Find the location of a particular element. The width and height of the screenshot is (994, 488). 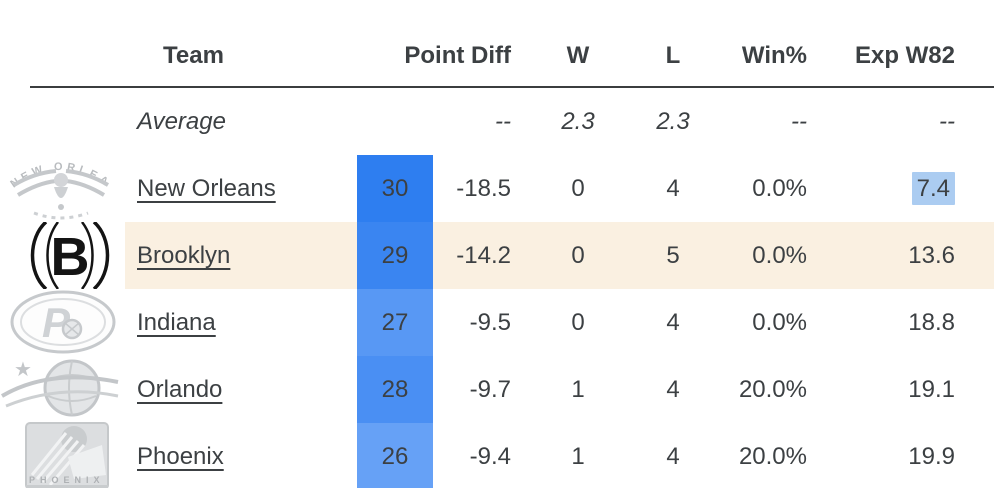

point-diff-rank-cell: 30 is located at coordinates (395, 188).